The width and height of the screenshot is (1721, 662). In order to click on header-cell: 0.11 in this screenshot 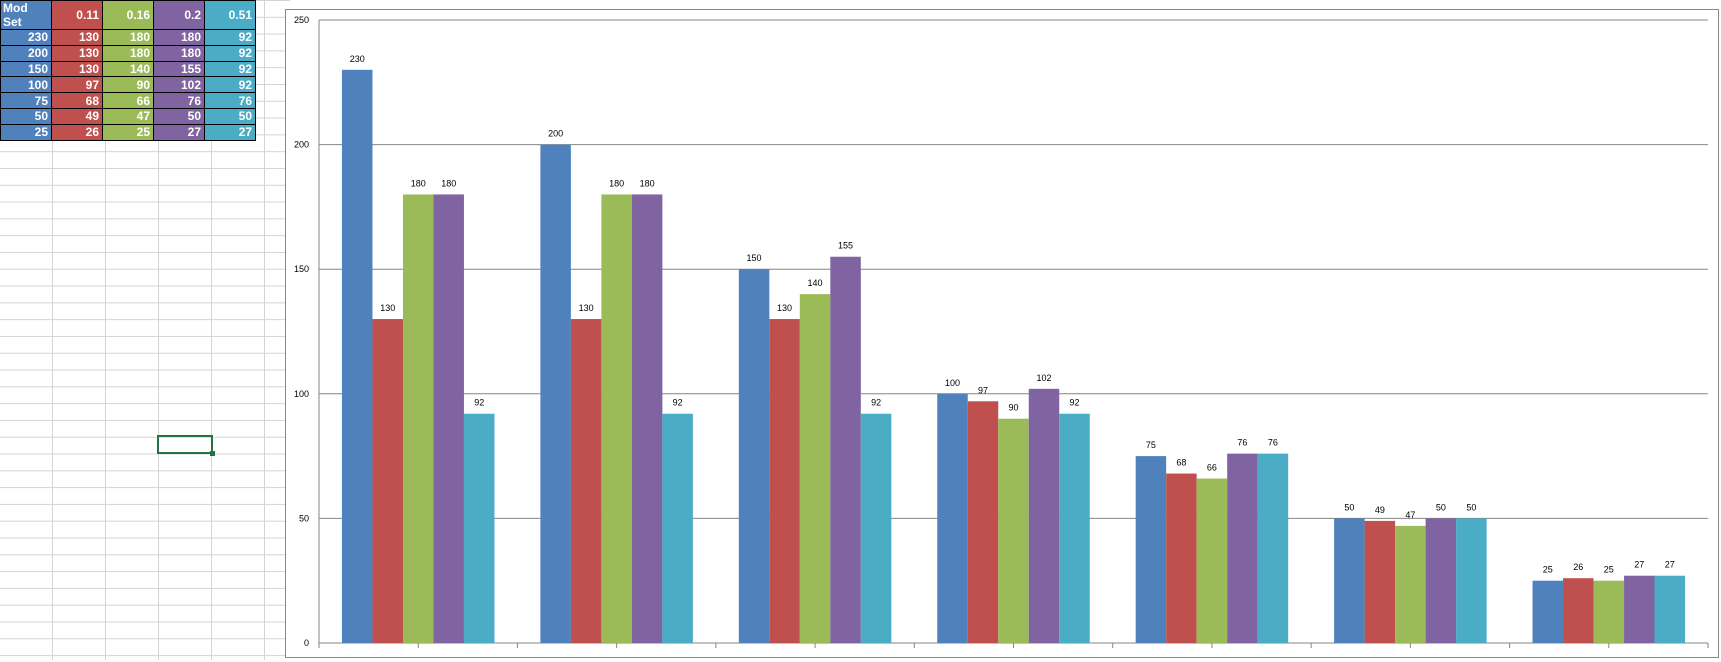, I will do `click(77, 15)`.